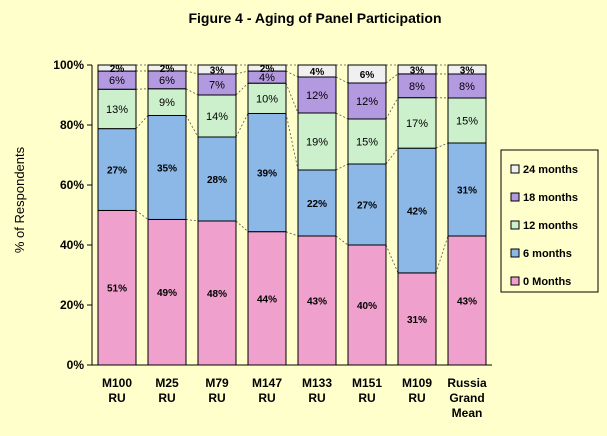 This screenshot has height=436, width=607. I want to click on y-tick-label: 0%, so click(76, 365).